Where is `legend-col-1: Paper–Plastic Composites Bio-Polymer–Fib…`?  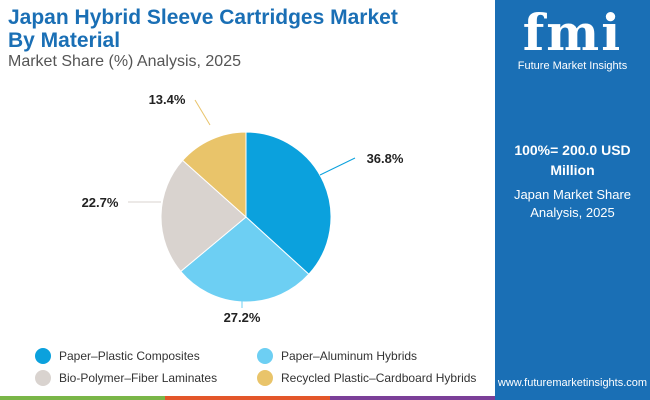
legend-col-1: Paper–Plastic Composites Bio-Polymer–Fib… is located at coordinates (126, 367).